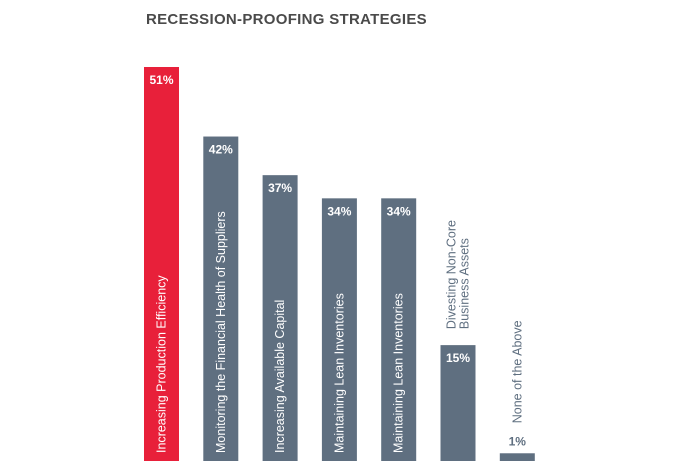 The image size is (679, 472). What do you see at coordinates (339, 211) in the screenshot?
I see `value-label-4: 34%` at bounding box center [339, 211].